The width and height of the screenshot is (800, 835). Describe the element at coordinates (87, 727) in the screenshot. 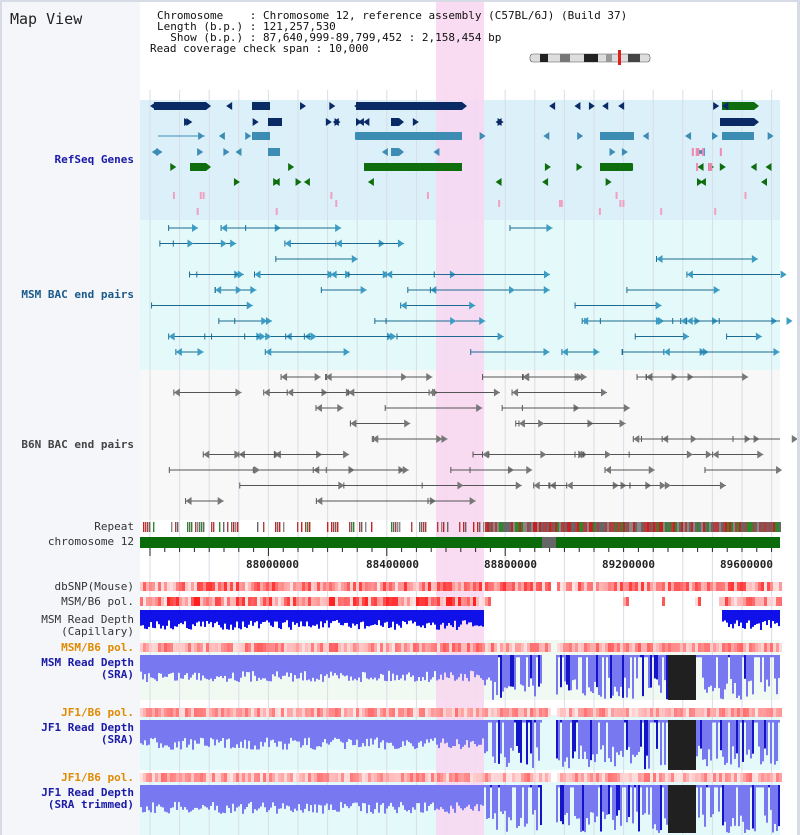

I see `label-jf1-depth-sra-1: JF1 Read Depth` at that location.